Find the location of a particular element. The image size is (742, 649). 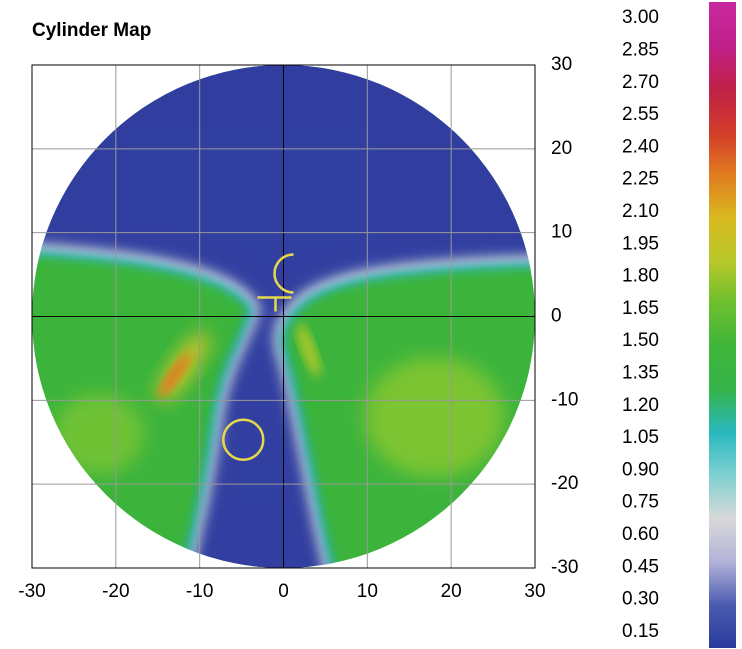

colorbar-tick-label: 0.90 is located at coordinates (640, 469).